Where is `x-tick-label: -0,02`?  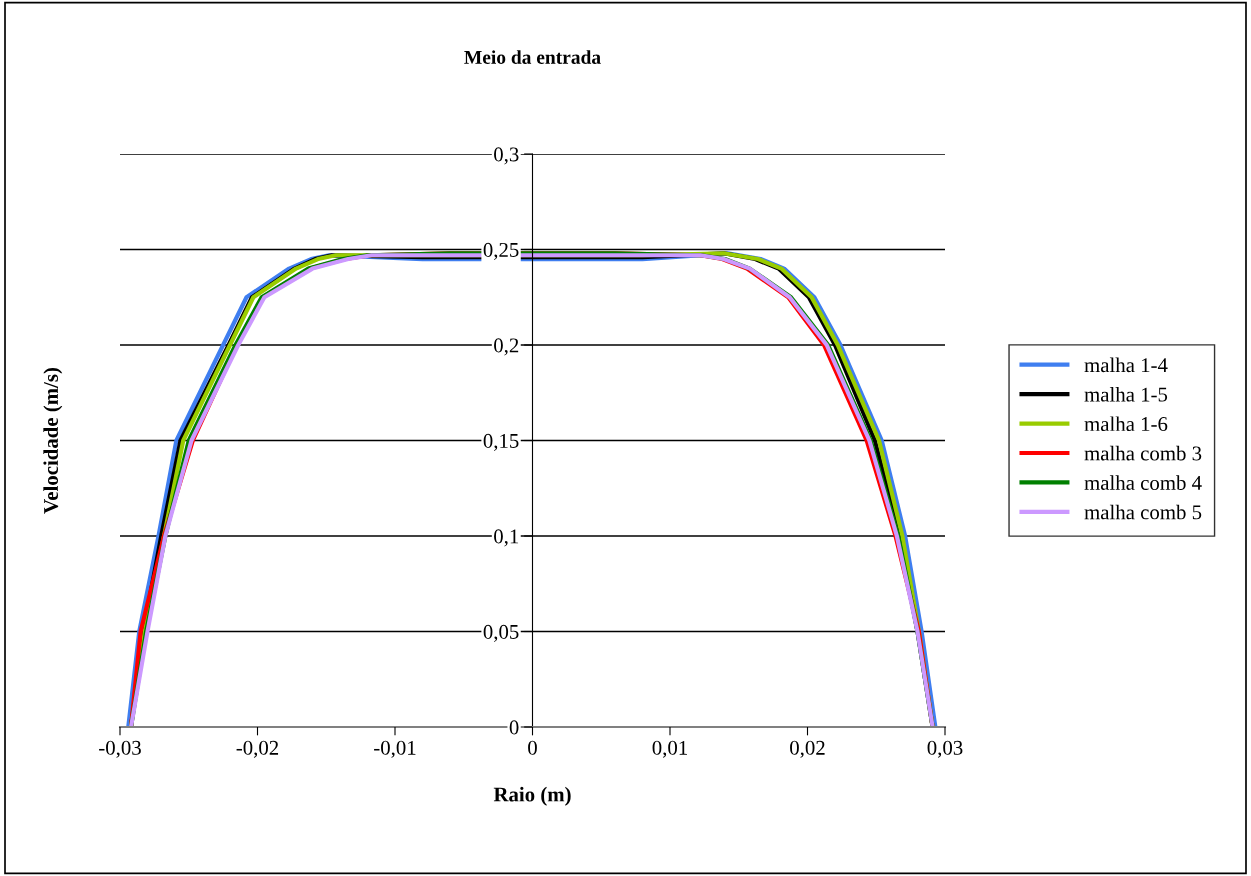
x-tick-label: -0,02 is located at coordinates (257, 749).